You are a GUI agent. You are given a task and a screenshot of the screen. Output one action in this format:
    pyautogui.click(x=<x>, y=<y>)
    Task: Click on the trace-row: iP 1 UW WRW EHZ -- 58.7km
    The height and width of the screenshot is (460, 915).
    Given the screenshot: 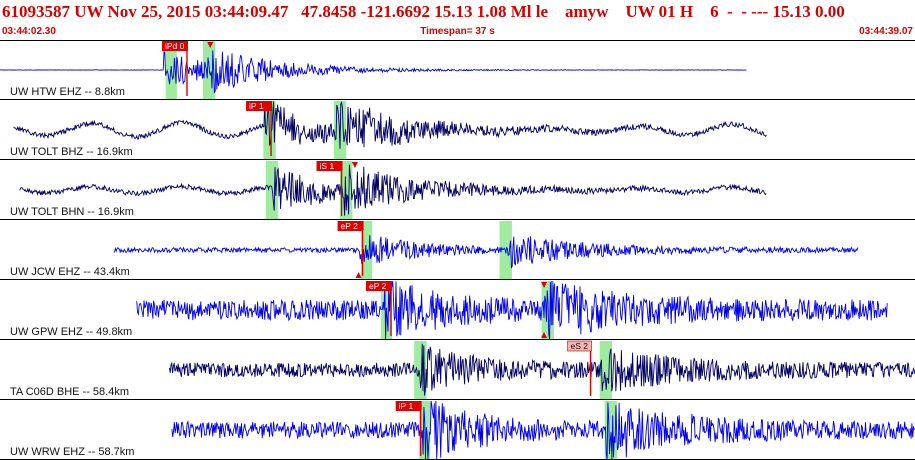 What is the action you would take?
    pyautogui.click(x=457, y=430)
    